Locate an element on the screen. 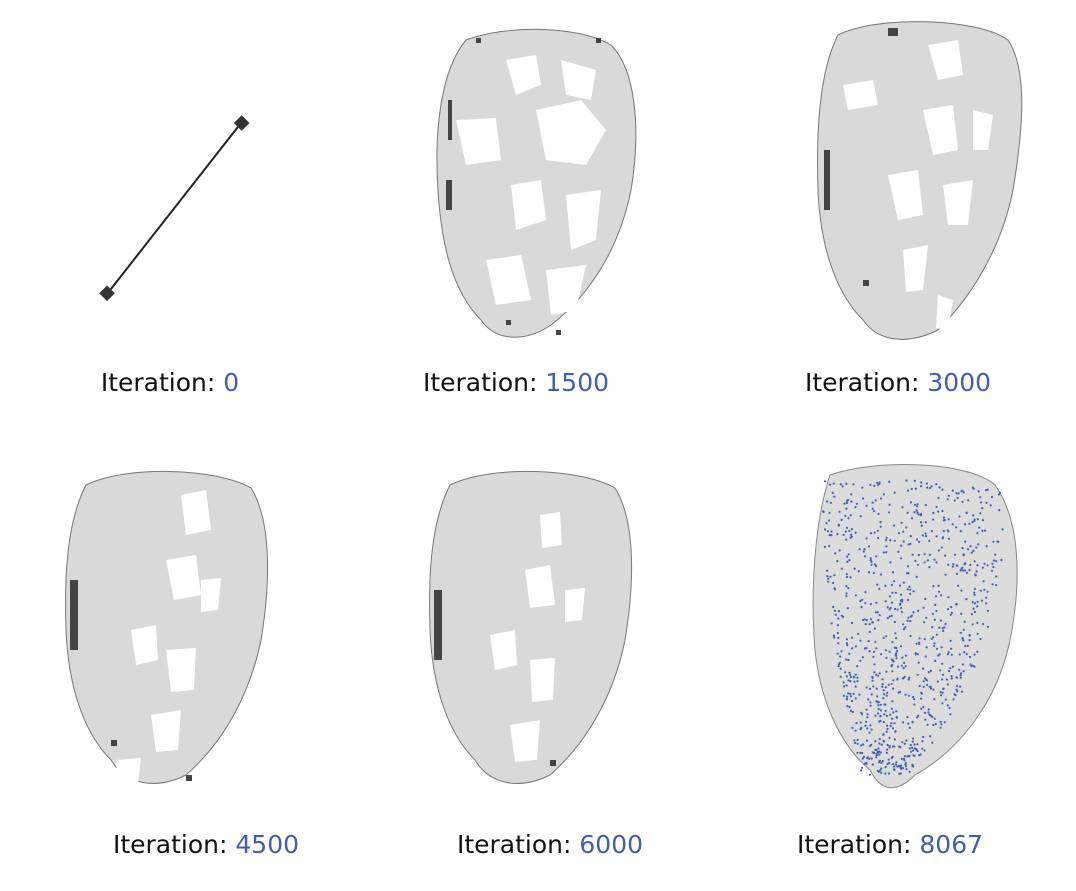  iteration-number: 0 is located at coordinates (231, 382).